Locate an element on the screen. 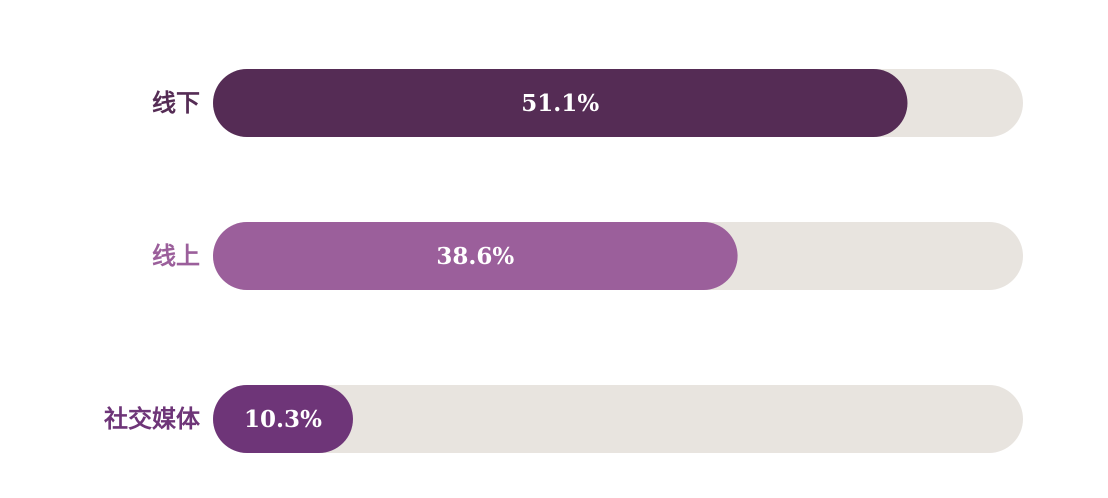 Image resolution: width=1108 pixels, height=498 pixels. category-label-1: 线上 is located at coordinates (176, 255).